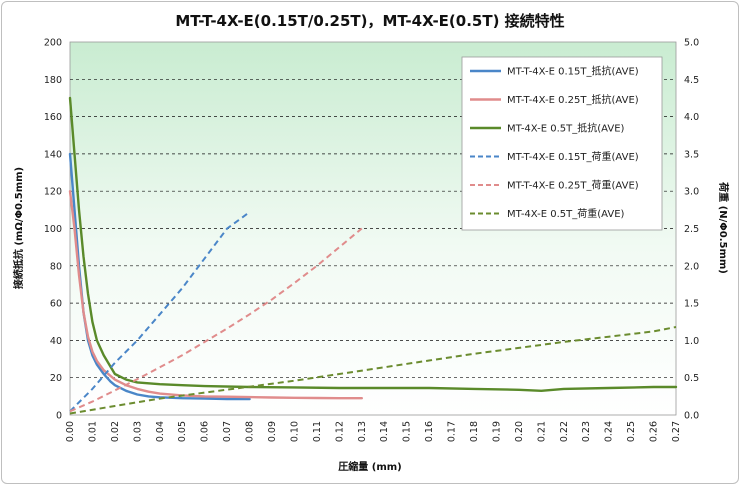 The width and height of the screenshot is (740, 485). What do you see at coordinates (452, 431) in the screenshot?
I see `x-tick-label: 0.17` at bounding box center [452, 431].